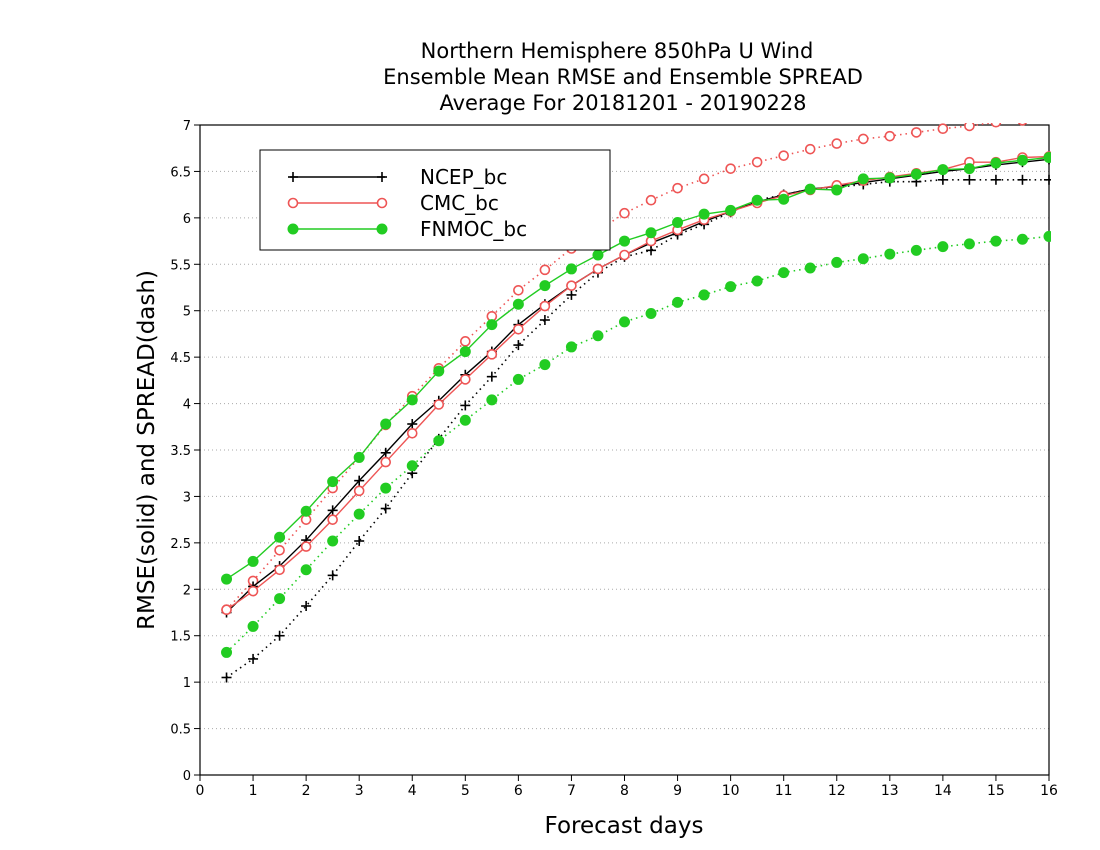 This screenshot has height=850, width=1100. I want to click on legend-label: NCEP_bc, so click(463, 177).